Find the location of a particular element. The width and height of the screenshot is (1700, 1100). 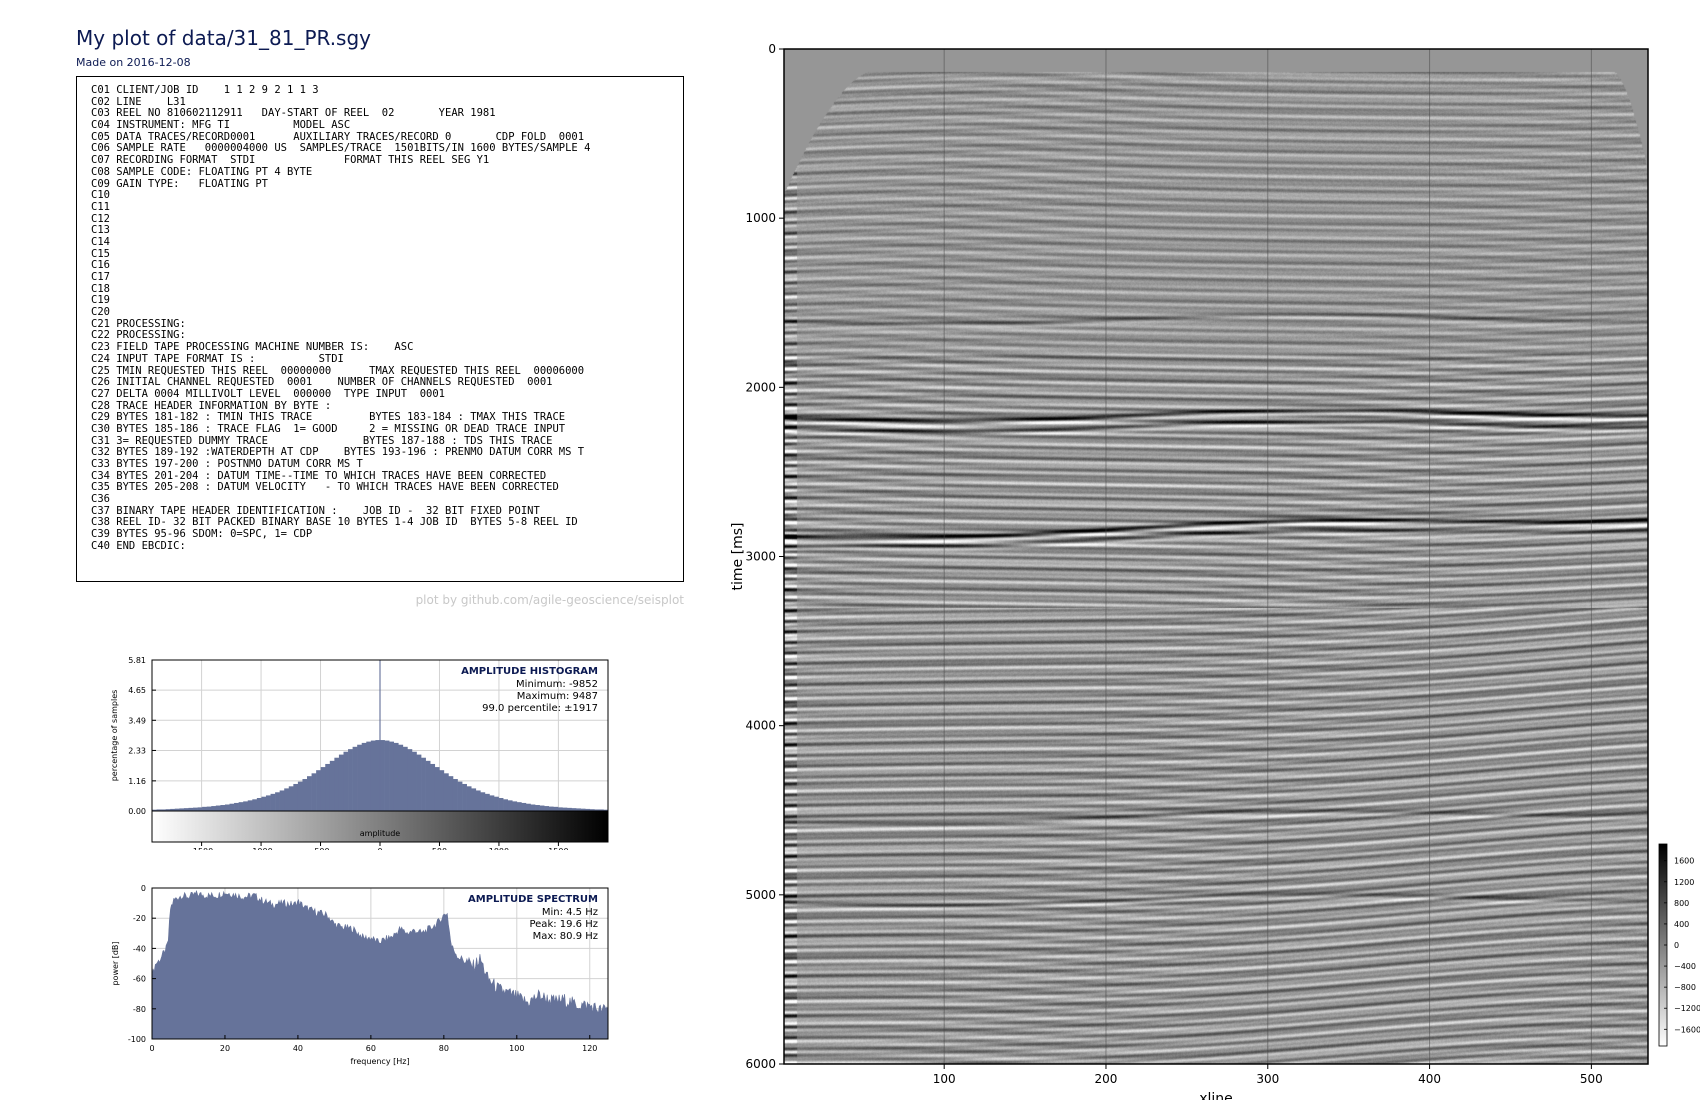

header-line: C24 INPUT TAPE FORMAT IS : STDI is located at coordinates (217, 358).